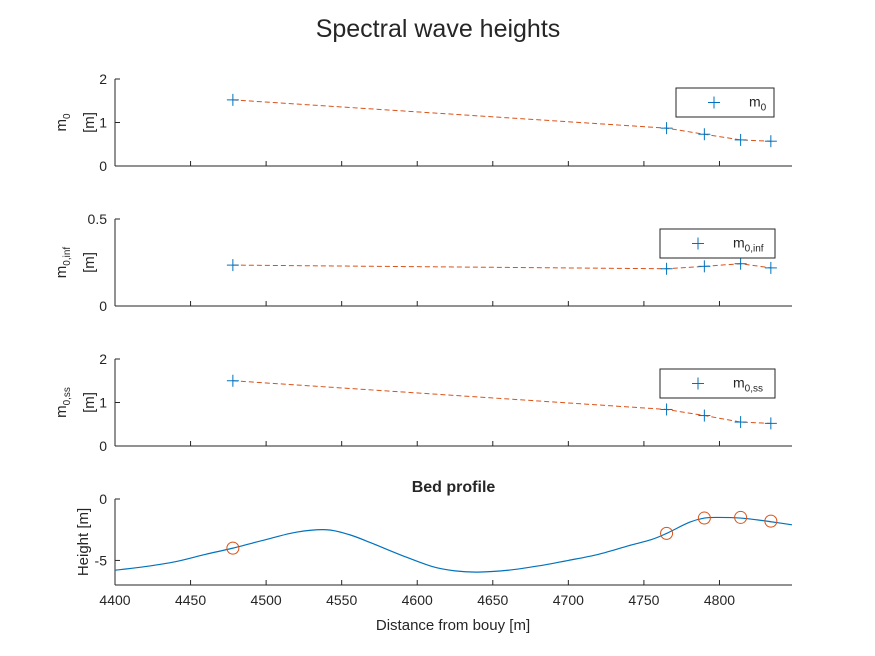 The height and width of the screenshot is (656, 875). I want to click on legend: m0,inf, so click(717, 243).